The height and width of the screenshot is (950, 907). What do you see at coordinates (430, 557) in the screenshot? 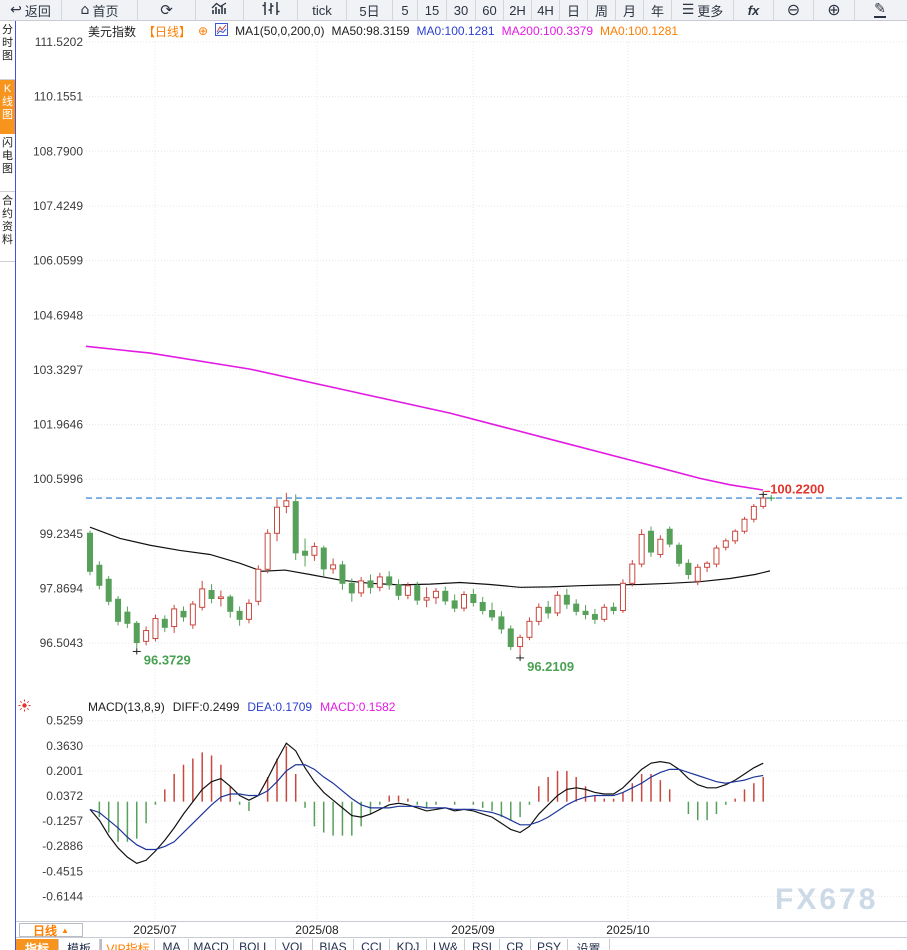
I see `ma50-line` at bounding box center [430, 557].